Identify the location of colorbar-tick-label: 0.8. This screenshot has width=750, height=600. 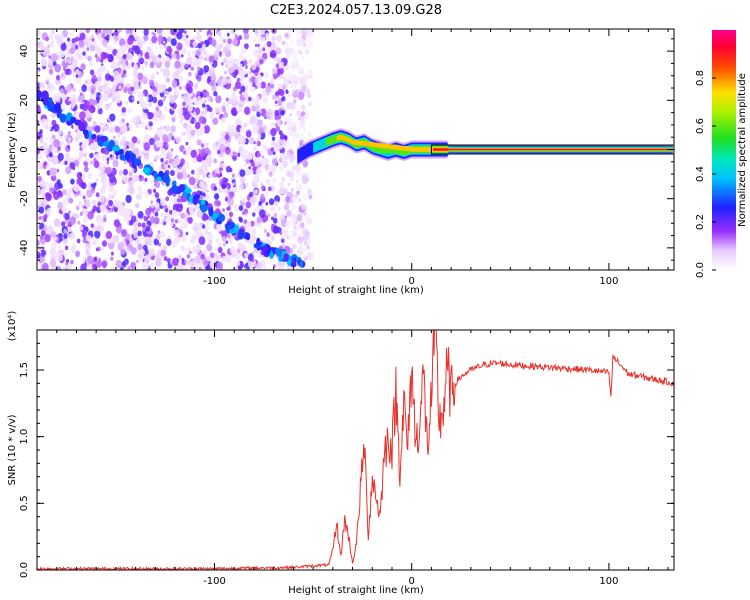
(700, 78).